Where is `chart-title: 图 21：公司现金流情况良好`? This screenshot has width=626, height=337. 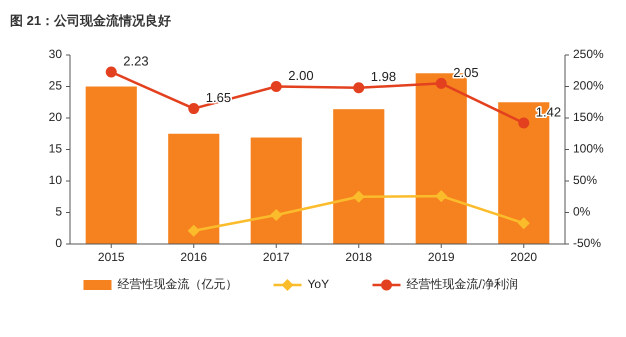
chart-title: 图 21：公司现金流情况良好 is located at coordinates (91, 20).